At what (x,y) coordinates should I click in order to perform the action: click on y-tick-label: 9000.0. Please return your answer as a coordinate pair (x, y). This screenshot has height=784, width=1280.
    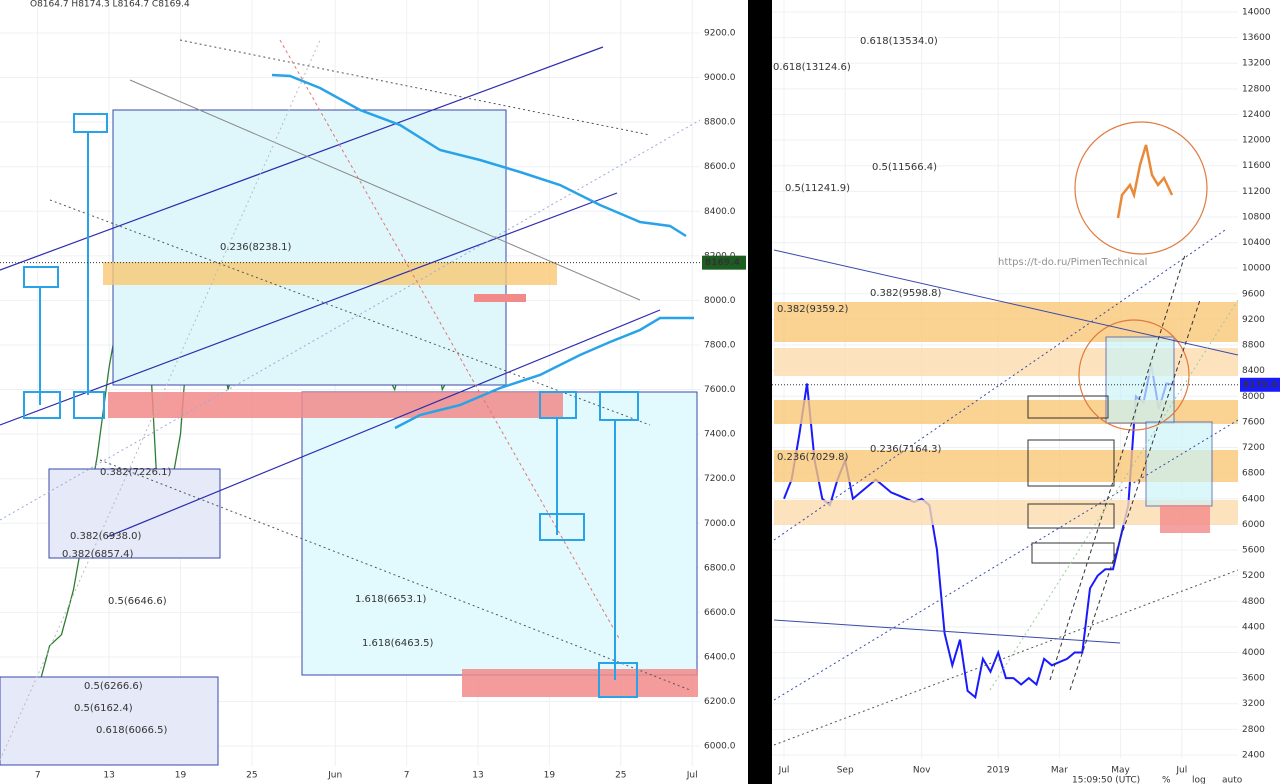
    Looking at the image, I should click on (720, 78).